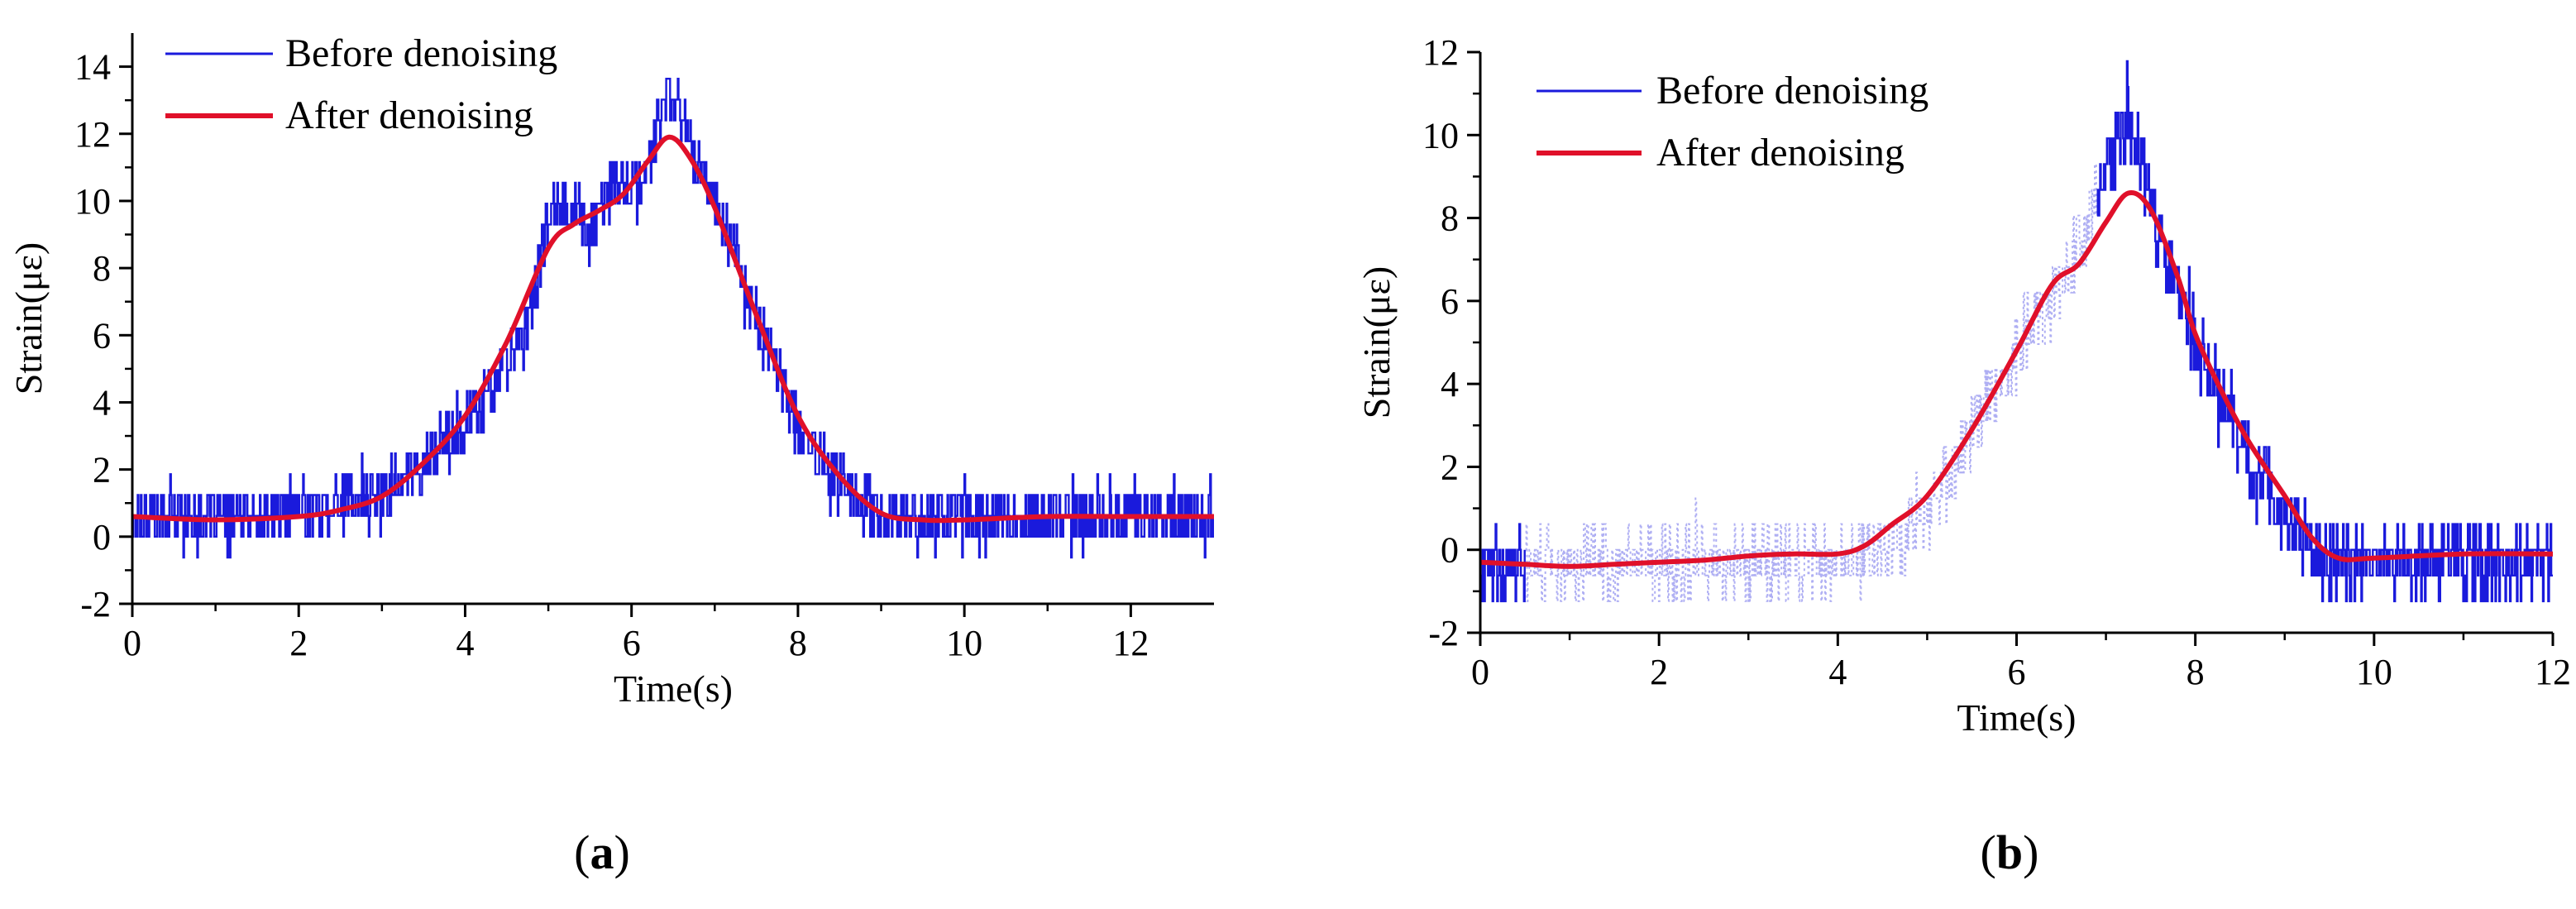 The height and width of the screenshot is (909, 2576). Describe the element at coordinates (1811, 382) in the screenshot. I see `series-line-before-denoising-faded` at that location.